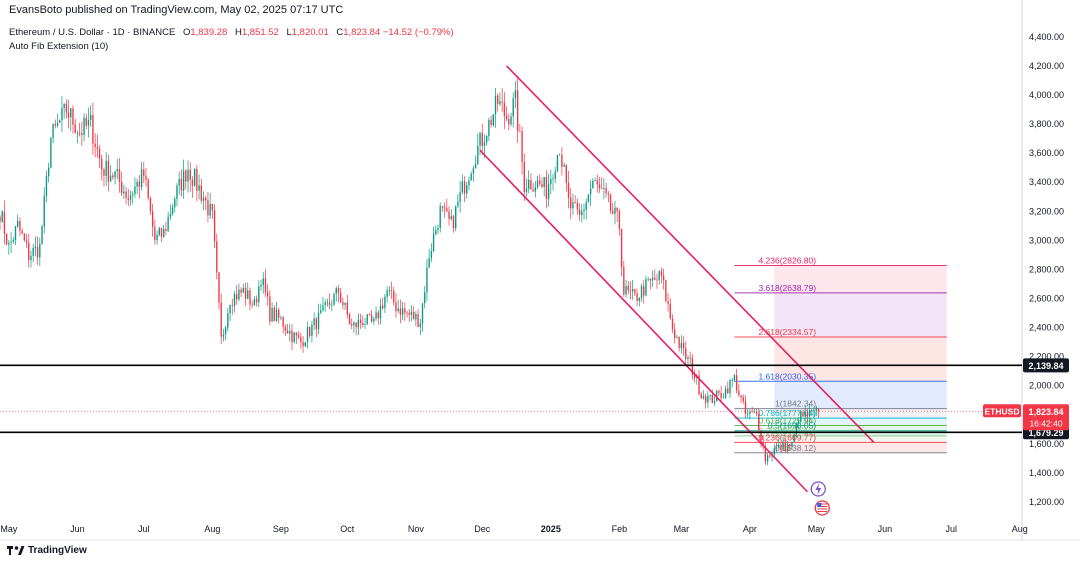 This screenshot has height=566, width=1080. I want to click on y-tick-label: 4,200.00, so click(1046, 66).